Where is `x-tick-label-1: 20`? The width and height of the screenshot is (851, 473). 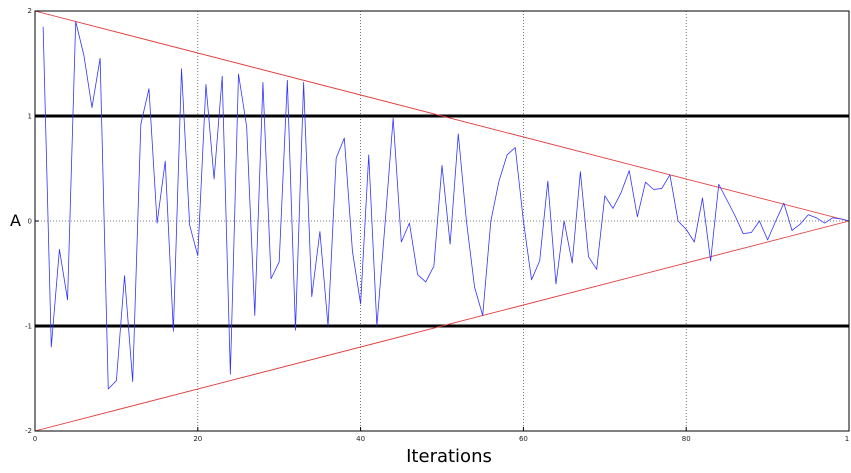
x-tick-label-1: 20 is located at coordinates (197, 439).